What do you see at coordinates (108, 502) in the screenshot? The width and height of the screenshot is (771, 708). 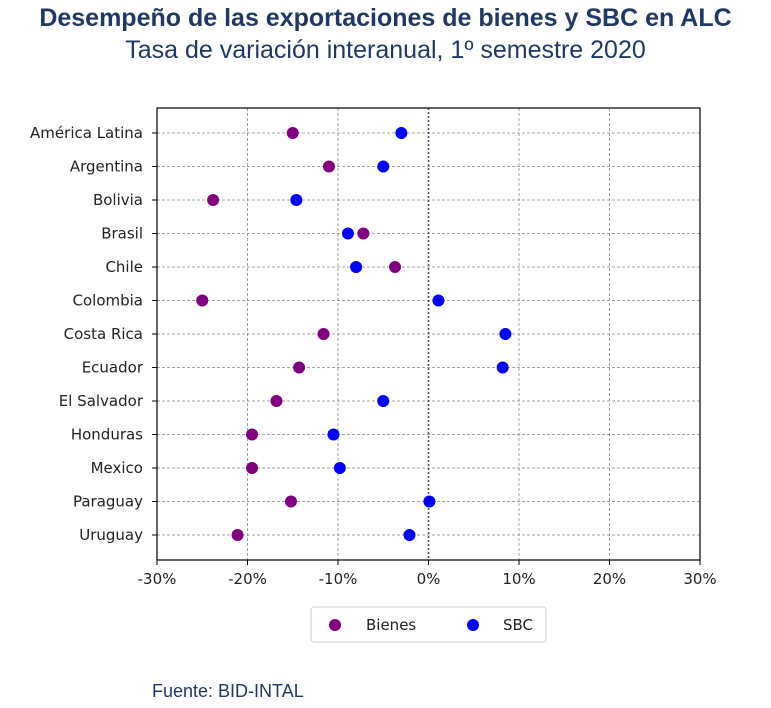 I see `category-label: Paraguay` at bounding box center [108, 502].